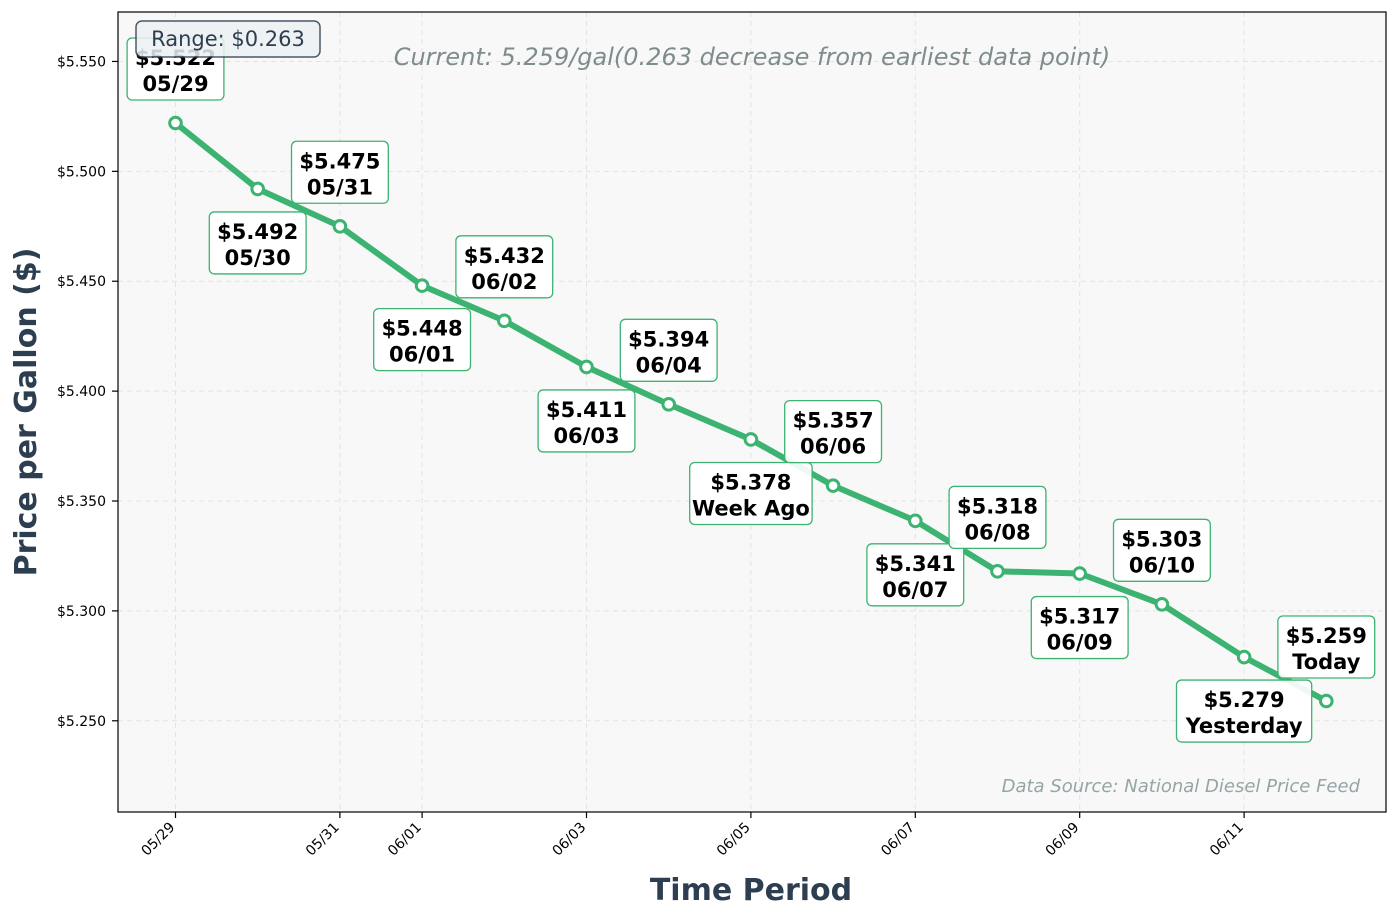 This screenshot has width=1397, height=918. I want to click on y-tick-label: $5.300, so click(81, 612).